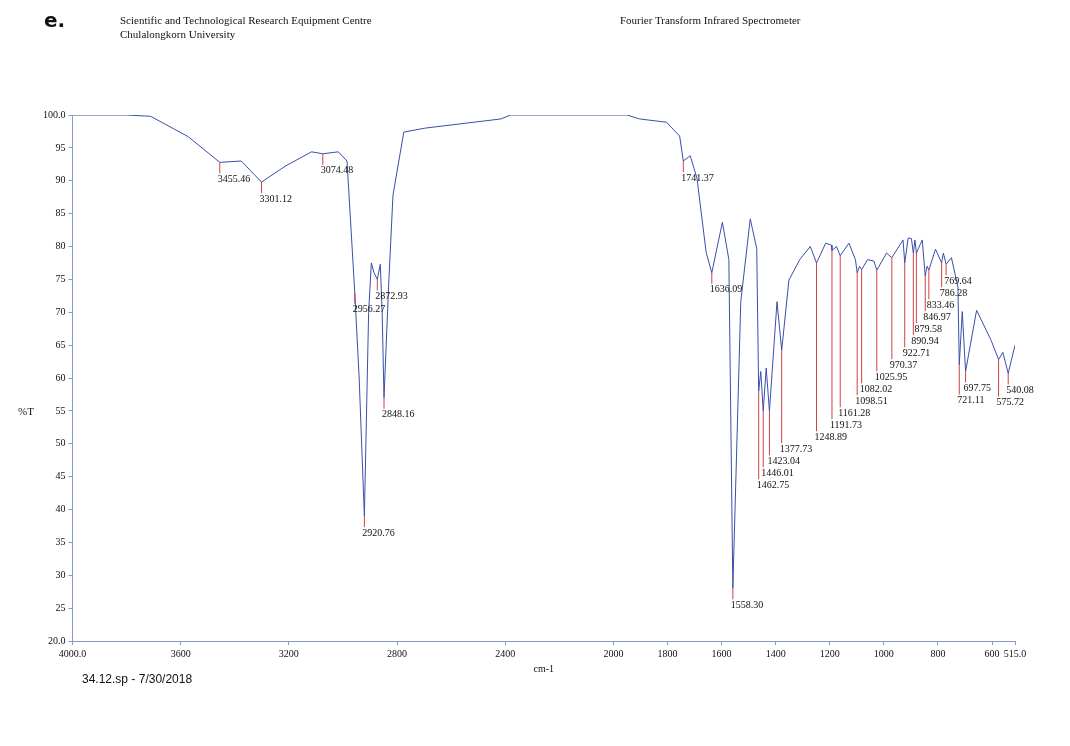 This screenshot has height=746, width=1070. What do you see at coordinates (1010, 402) in the screenshot?
I see `annotation: 575.72` at bounding box center [1010, 402].